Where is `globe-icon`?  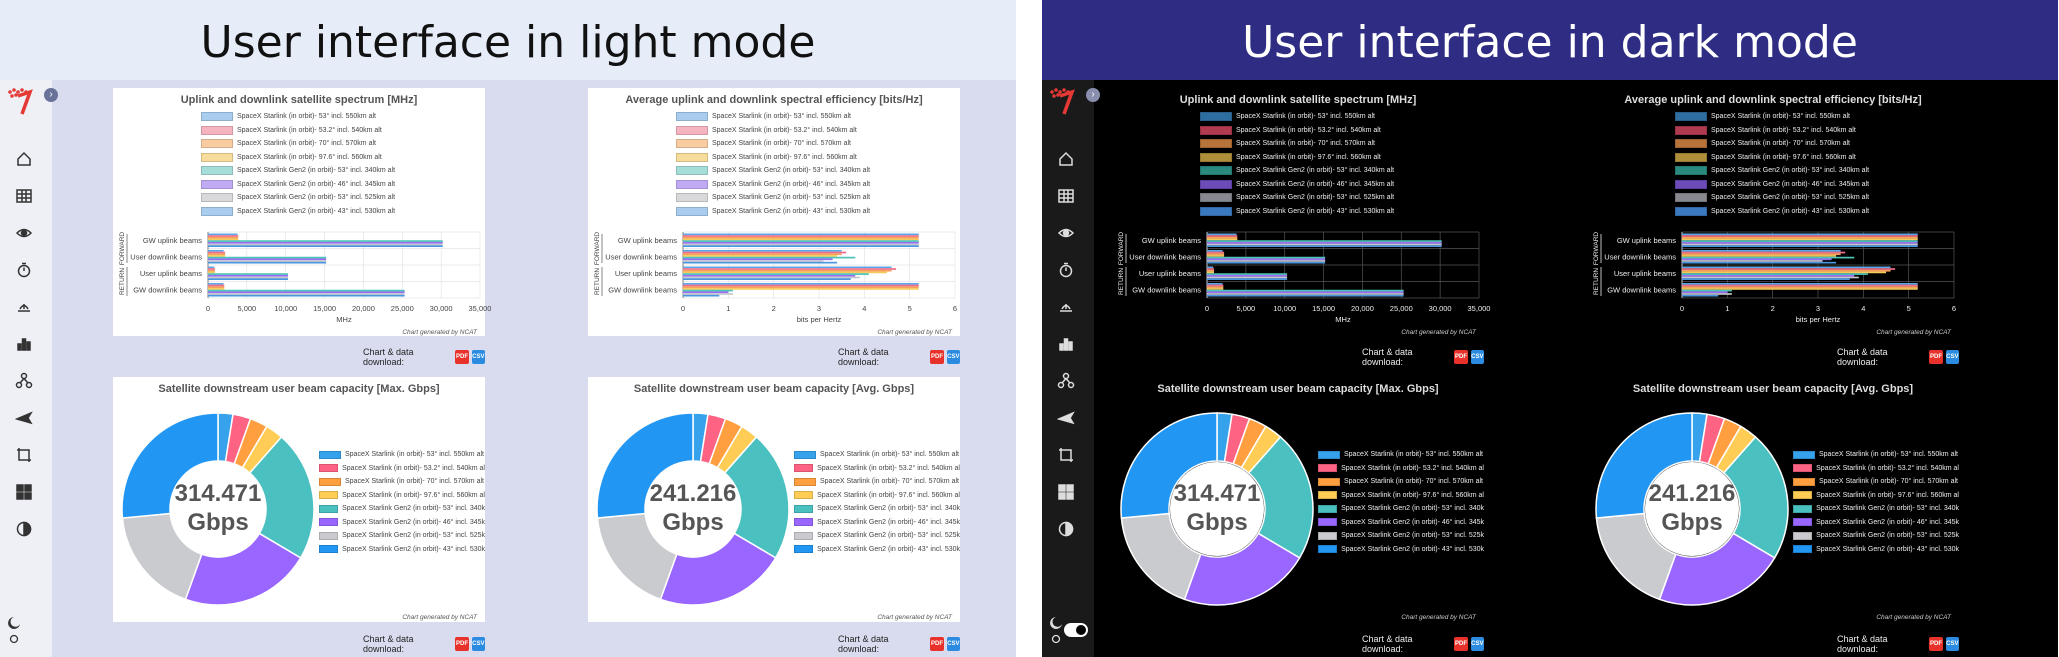
globe-icon is located at coordinates (1067, 530).